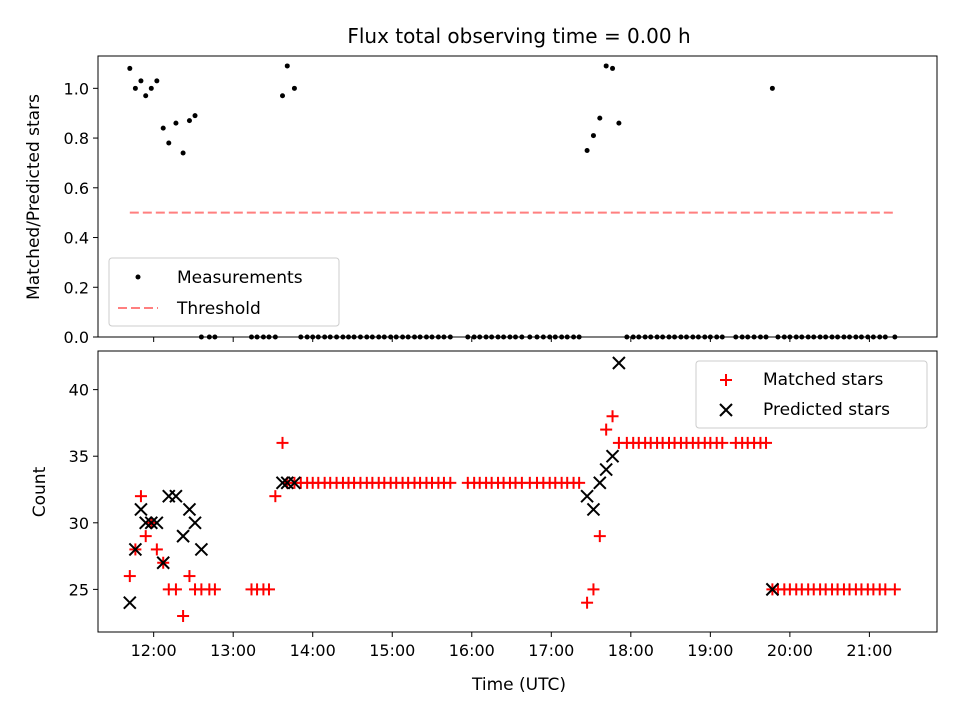  Describe the element at coordinates (76, 238) in the screenshot. I see `top-y-tick-label: 0.4` at that location.